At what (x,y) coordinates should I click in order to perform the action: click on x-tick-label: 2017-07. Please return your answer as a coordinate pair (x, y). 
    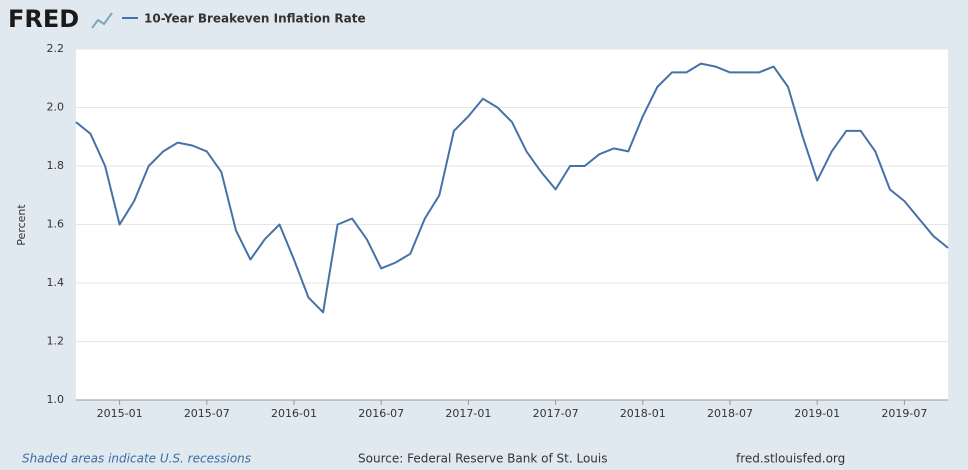
    Looking at the image, I should click on (556, 413).